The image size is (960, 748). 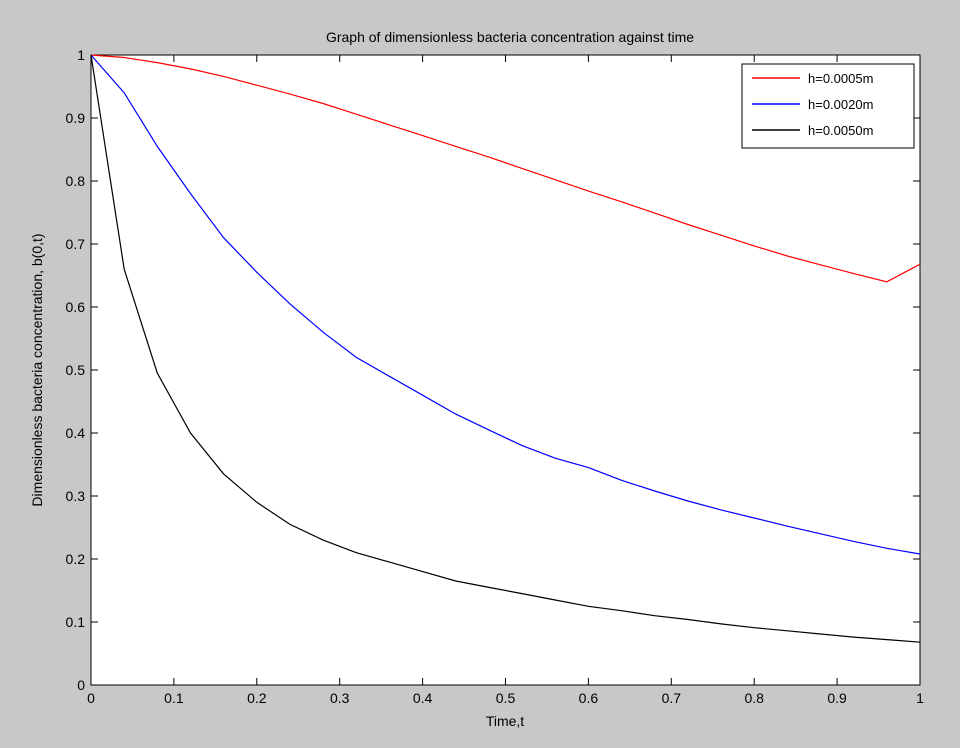 What do you see at coordinates (76, 118) in the screenshot?
I see `y-tick-label: 0.9` at bounding box center [76, 118].